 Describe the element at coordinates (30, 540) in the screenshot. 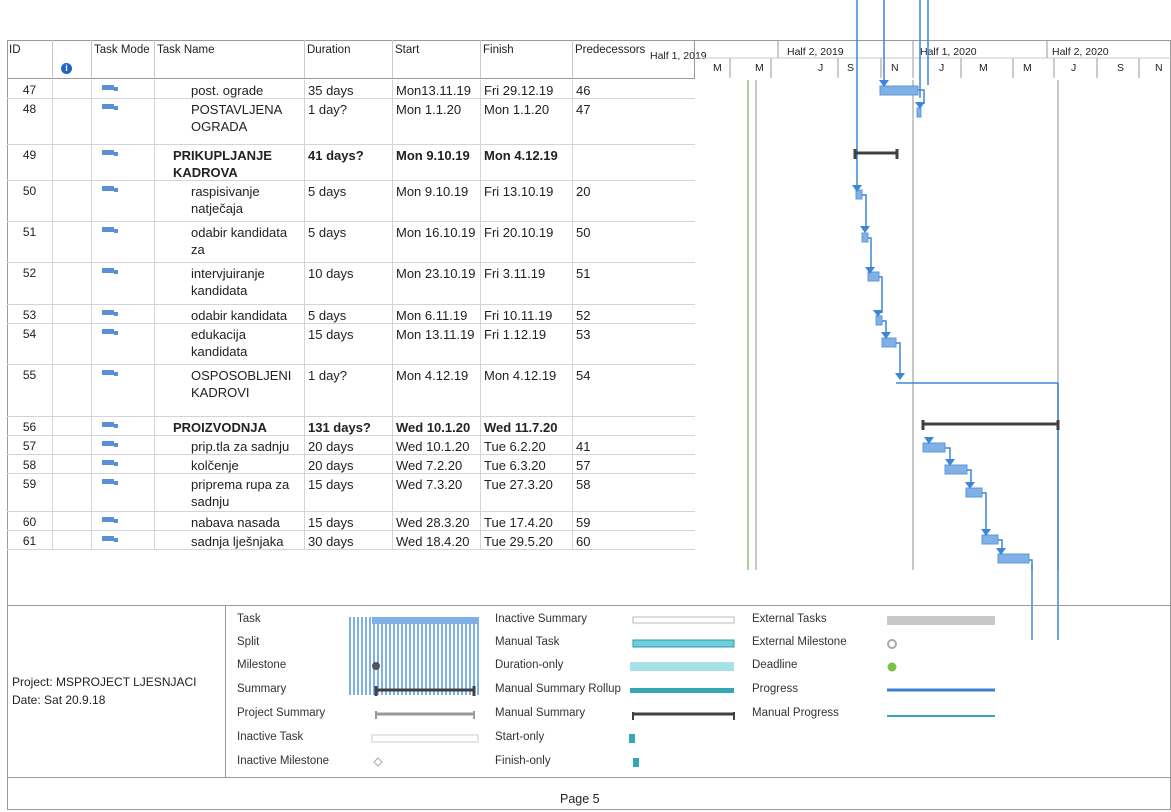

I see `row-id: 61` at that location.